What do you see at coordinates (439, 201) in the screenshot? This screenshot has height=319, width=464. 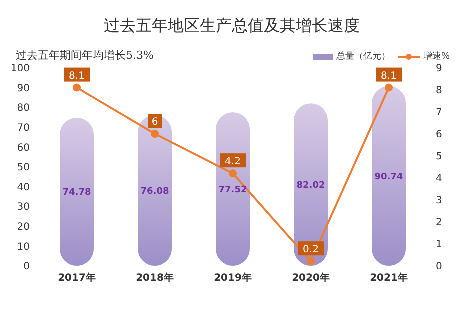 I see `y2-tick-label: 3` at bounding box center [439, 201].